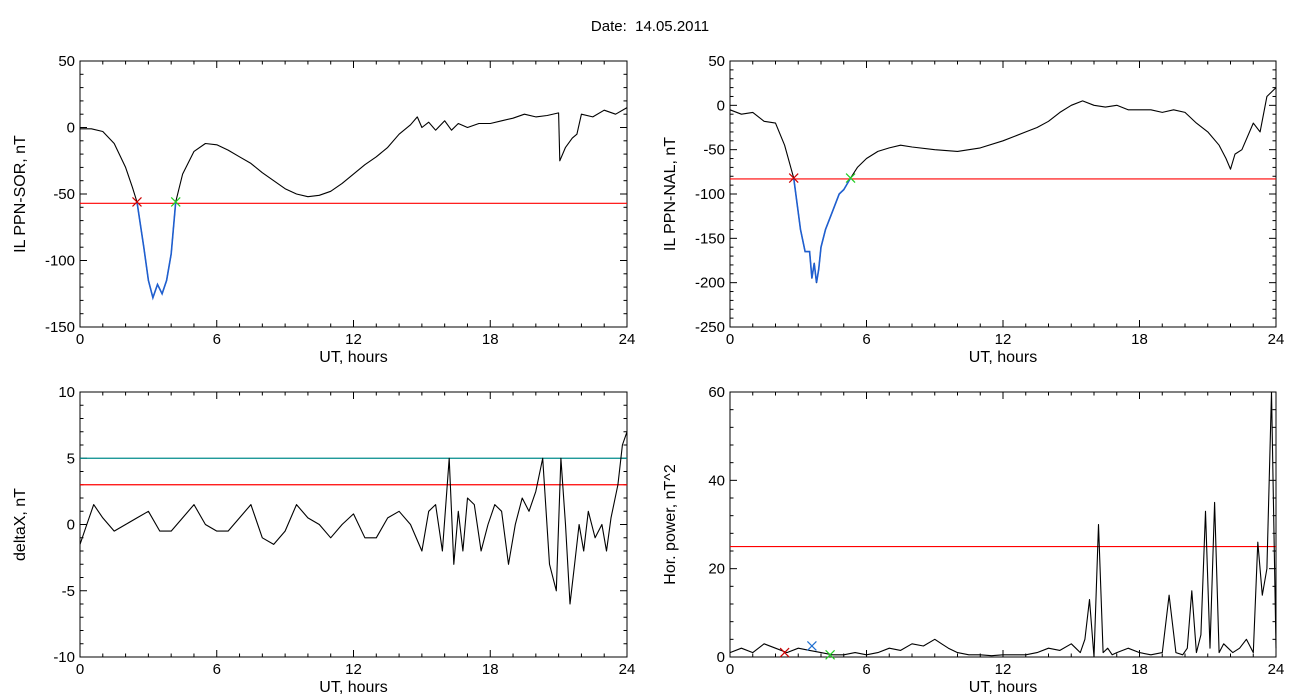 The image size is (1300, 700). Describe the element at coordinates (710, 327) in the screenshot. I see `y-tick-label: -250` at that location.